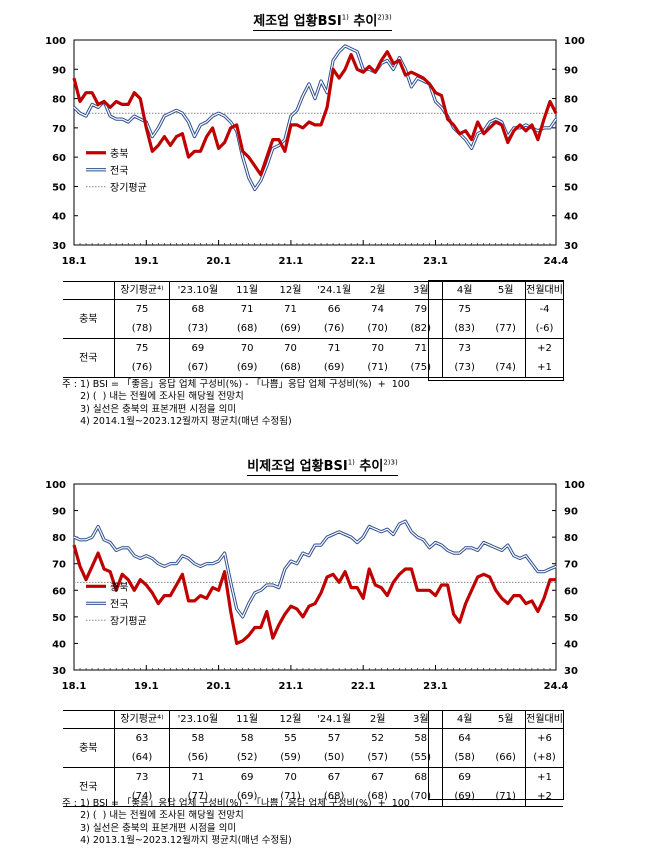  Describe the element at coordinates (334, 309) in the screenshot. I see `table-cell: 66` at that location.